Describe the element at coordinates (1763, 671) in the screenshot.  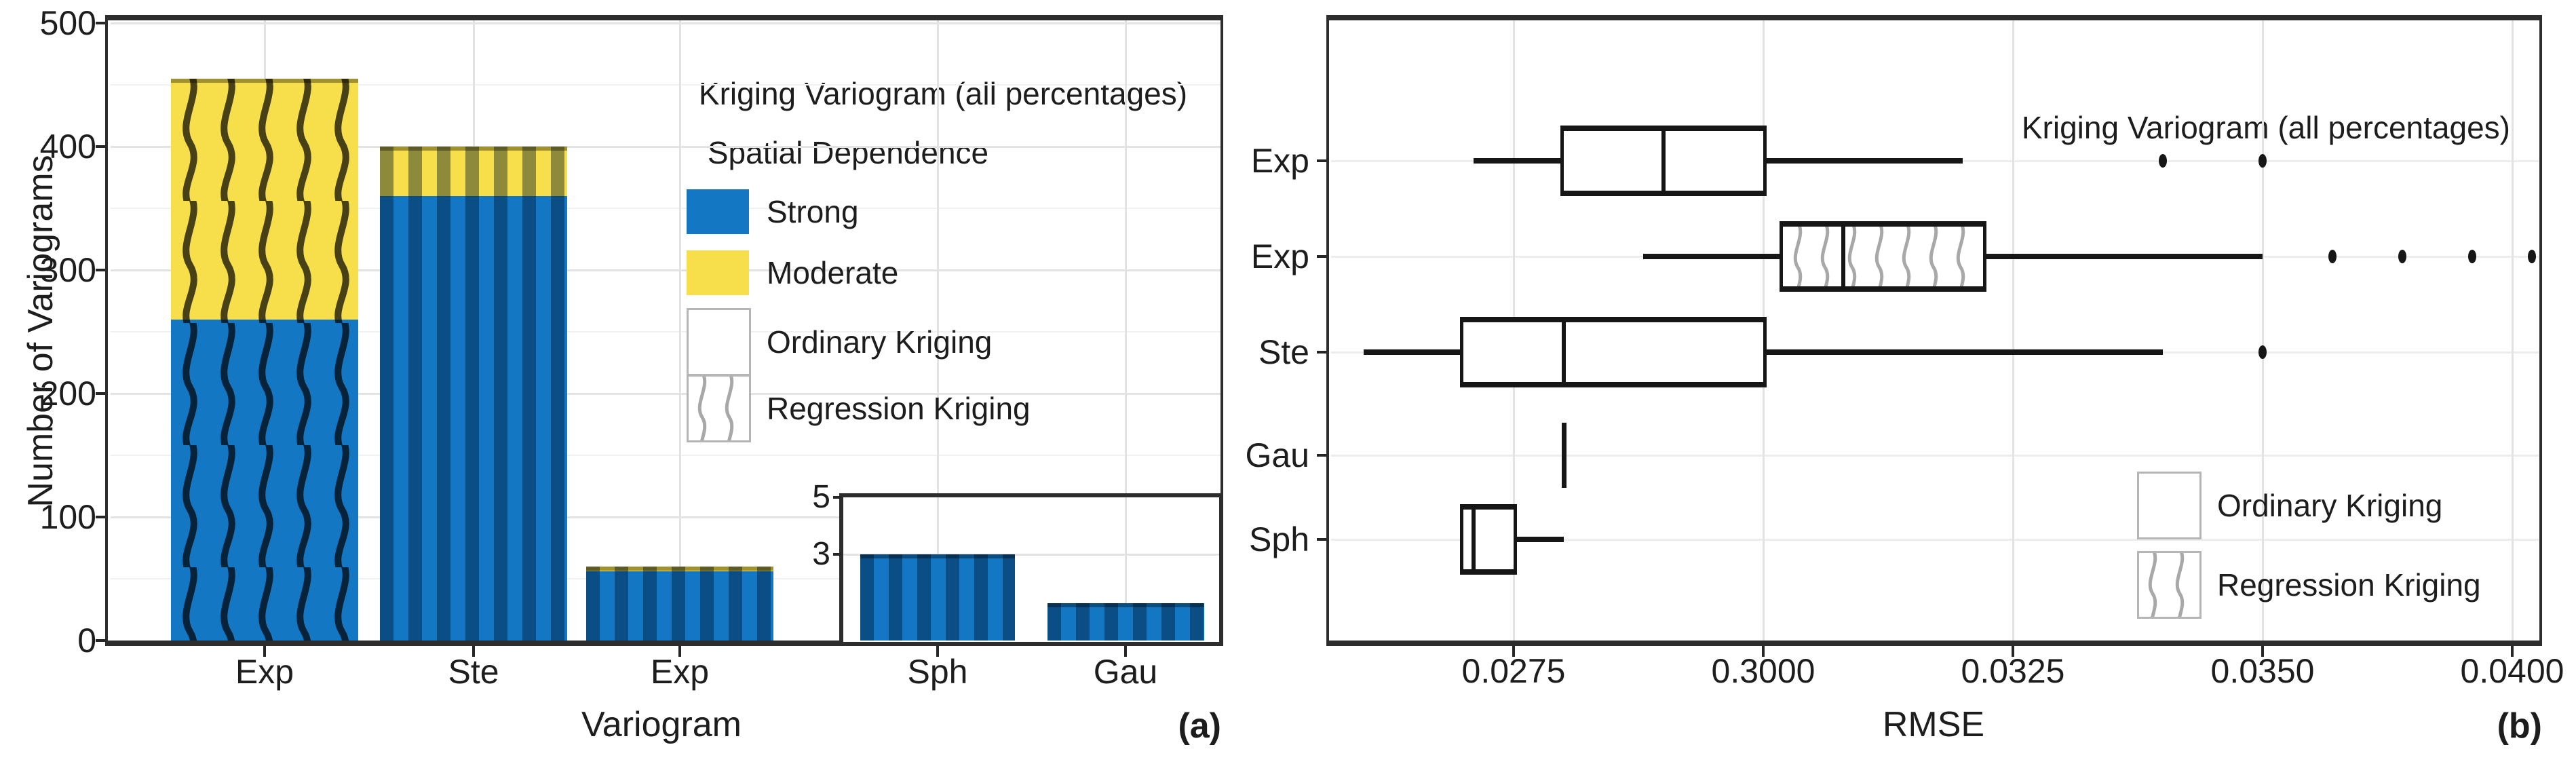
I see `x-tick-label: 0.3000` at that location.